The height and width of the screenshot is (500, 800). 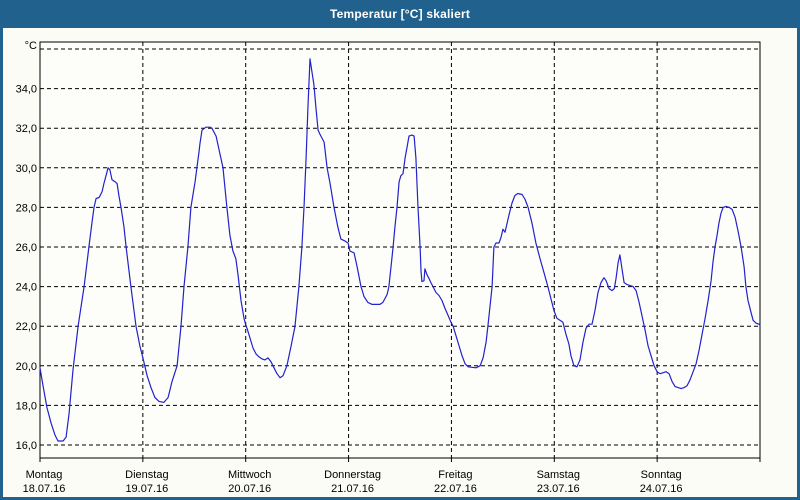 What do you see at coordinates (661, 475) in the screenshot?
I see `x-day-label: Sonntag` at bounding box center [661, 475].